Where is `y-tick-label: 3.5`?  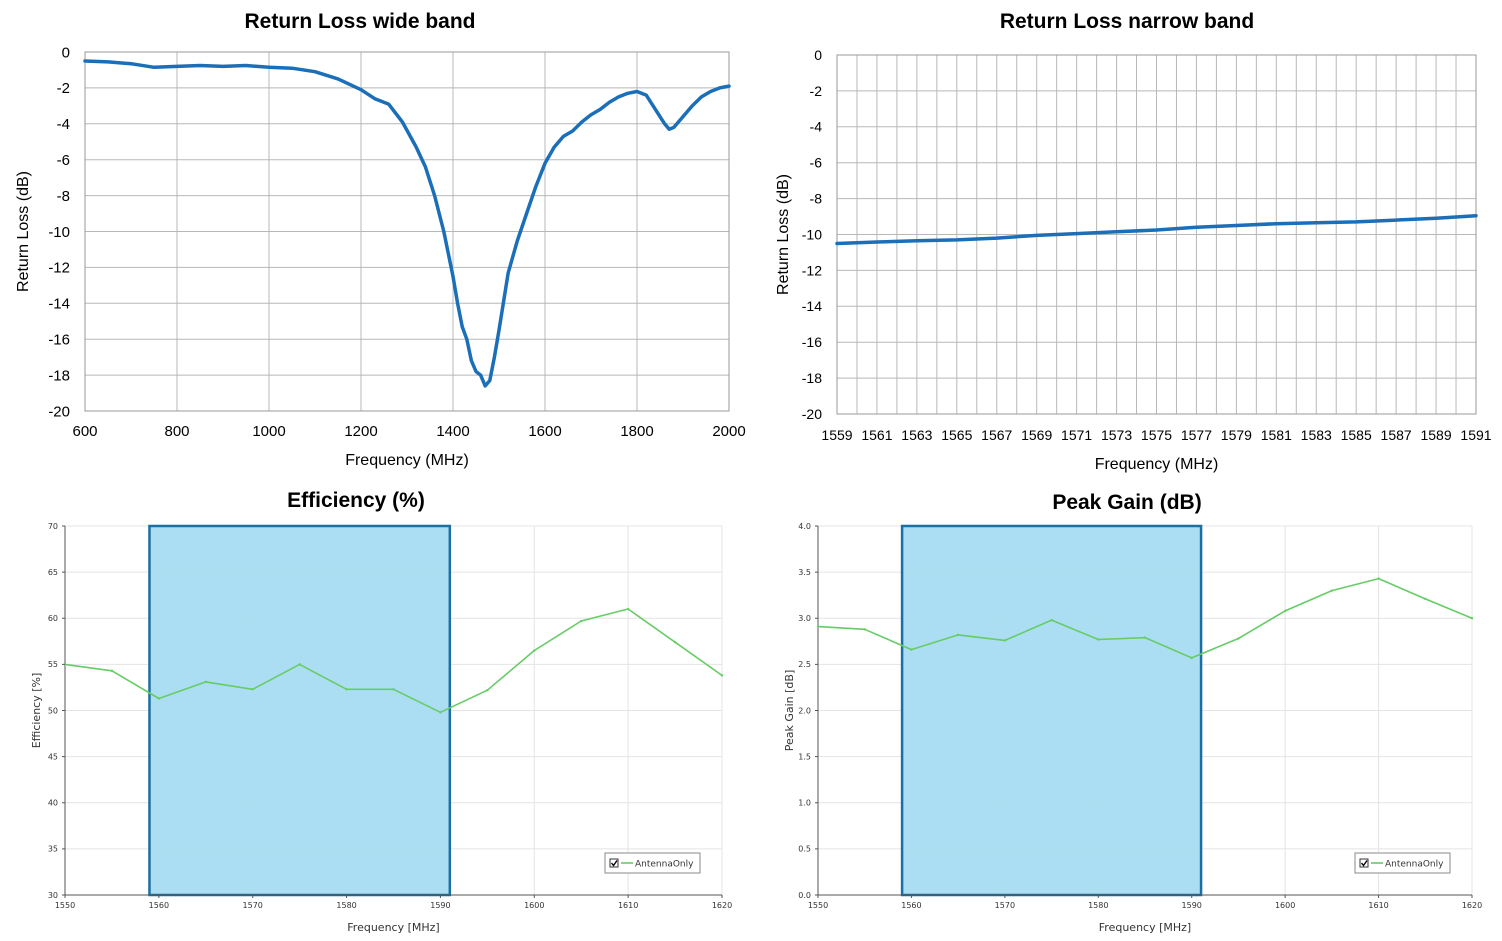
y-tick-label: 3.5 is located at coordinates (804, 572).